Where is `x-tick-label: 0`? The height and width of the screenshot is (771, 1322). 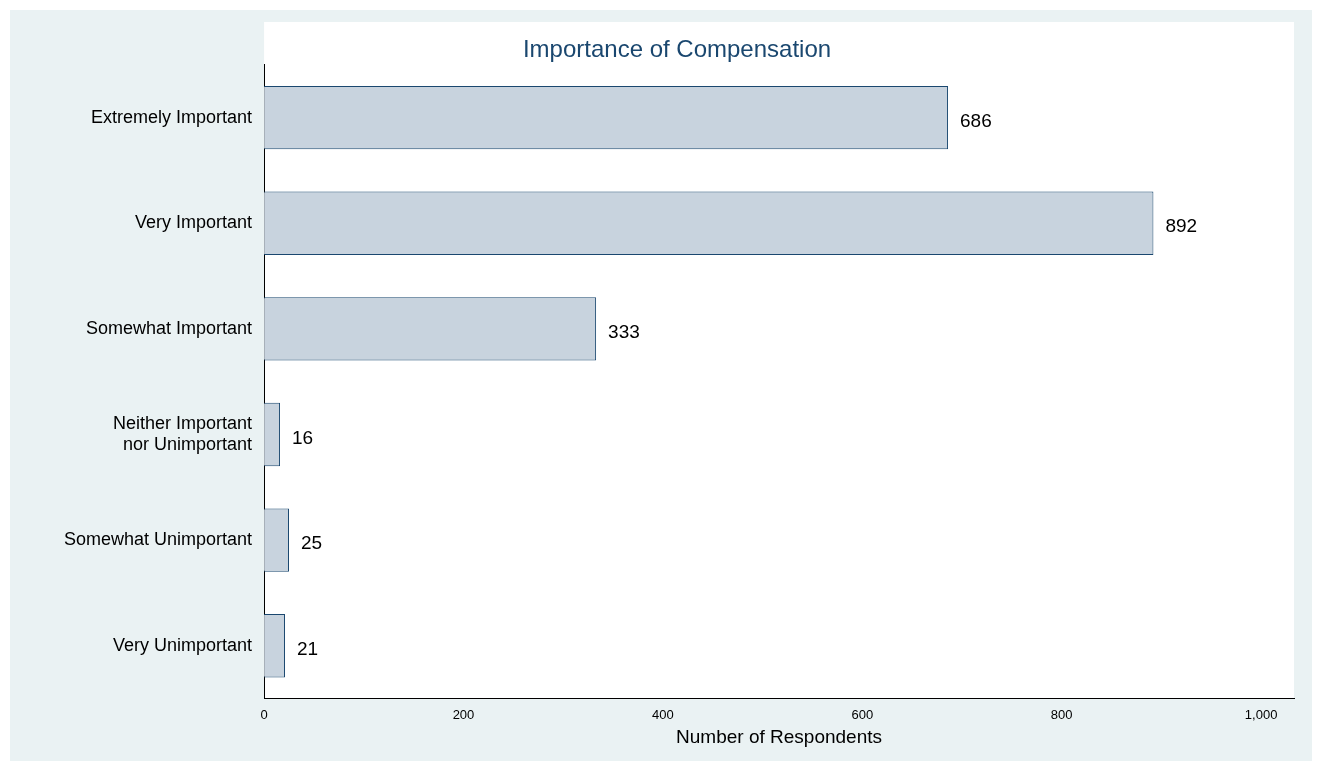 x-tick-label: 0 is located at coordinates (264, 714).